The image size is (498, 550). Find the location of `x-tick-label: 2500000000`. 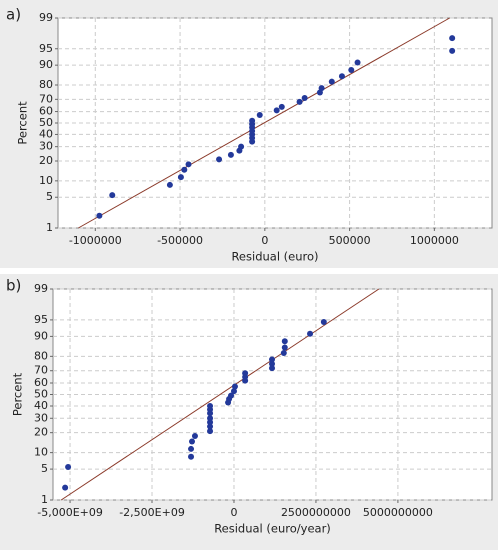

x-tick-label: 2500000000 is located at coordinates (316, 512).